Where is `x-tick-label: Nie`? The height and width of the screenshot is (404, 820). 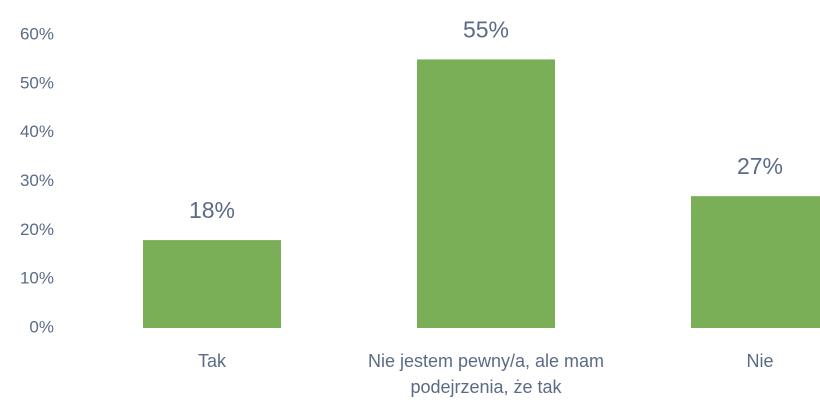
x-tick-label: Nie is located at coordinates (760, 361).